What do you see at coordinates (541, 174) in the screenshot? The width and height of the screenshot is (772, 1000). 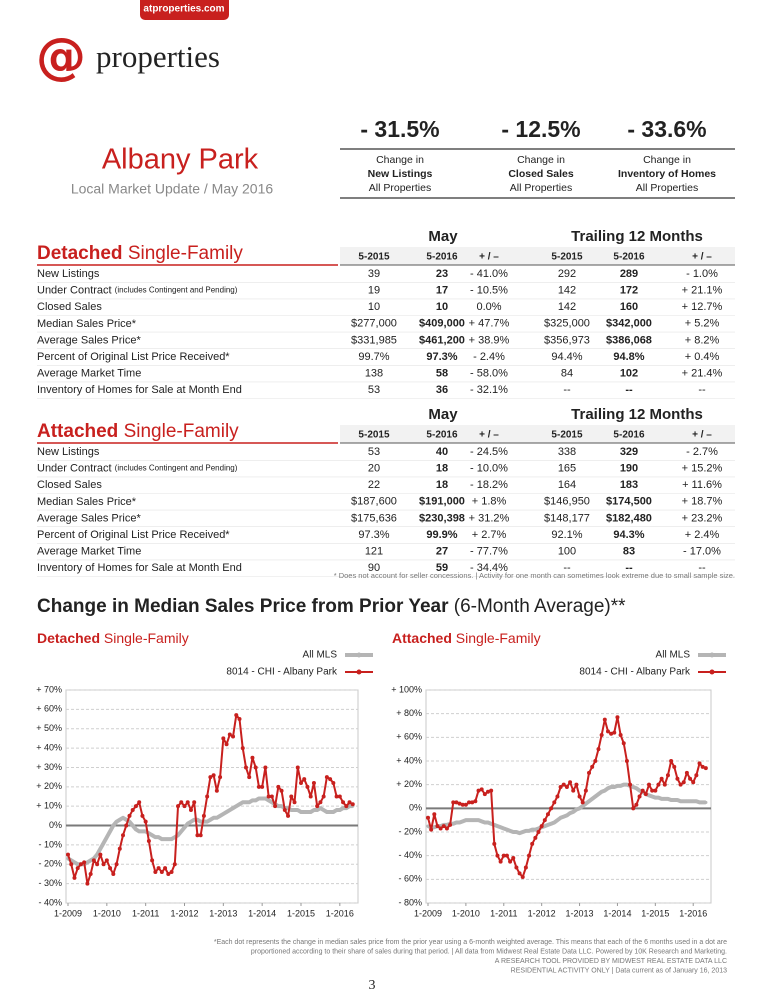 I see `stat-metric: Closed Sales` at bounding box center [541, 174].